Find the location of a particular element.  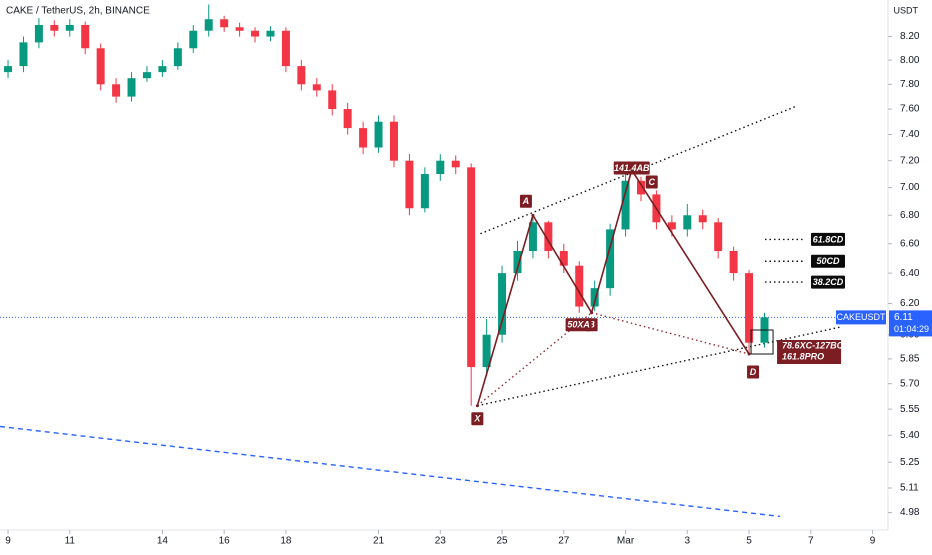

price-box is located at coordinates (910, 323).